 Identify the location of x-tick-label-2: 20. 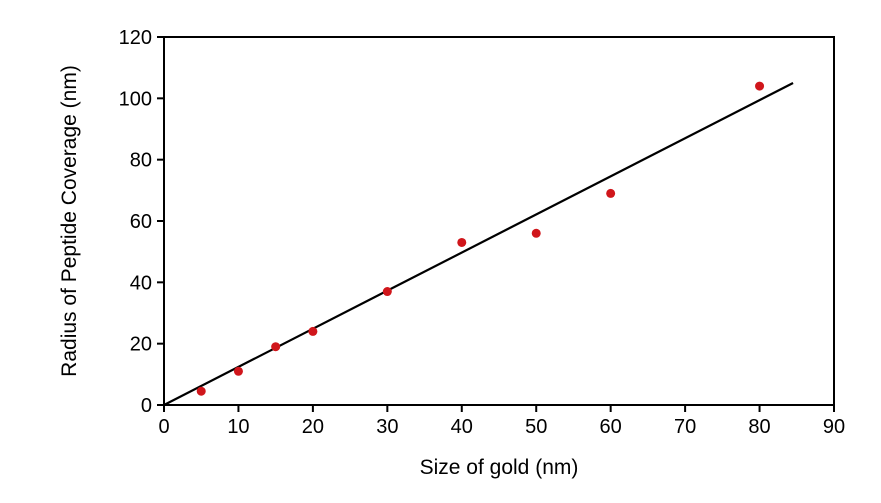
(313, 427).